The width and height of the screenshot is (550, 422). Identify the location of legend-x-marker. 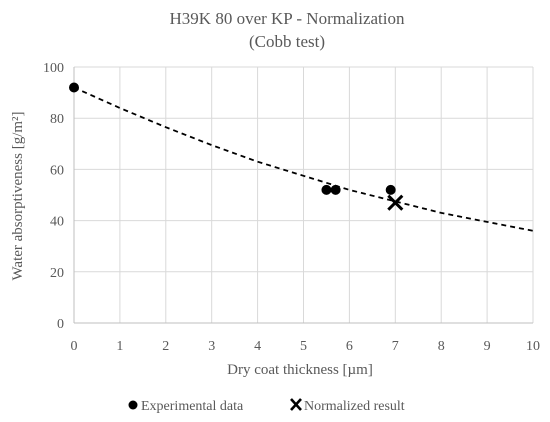
(296, 404).